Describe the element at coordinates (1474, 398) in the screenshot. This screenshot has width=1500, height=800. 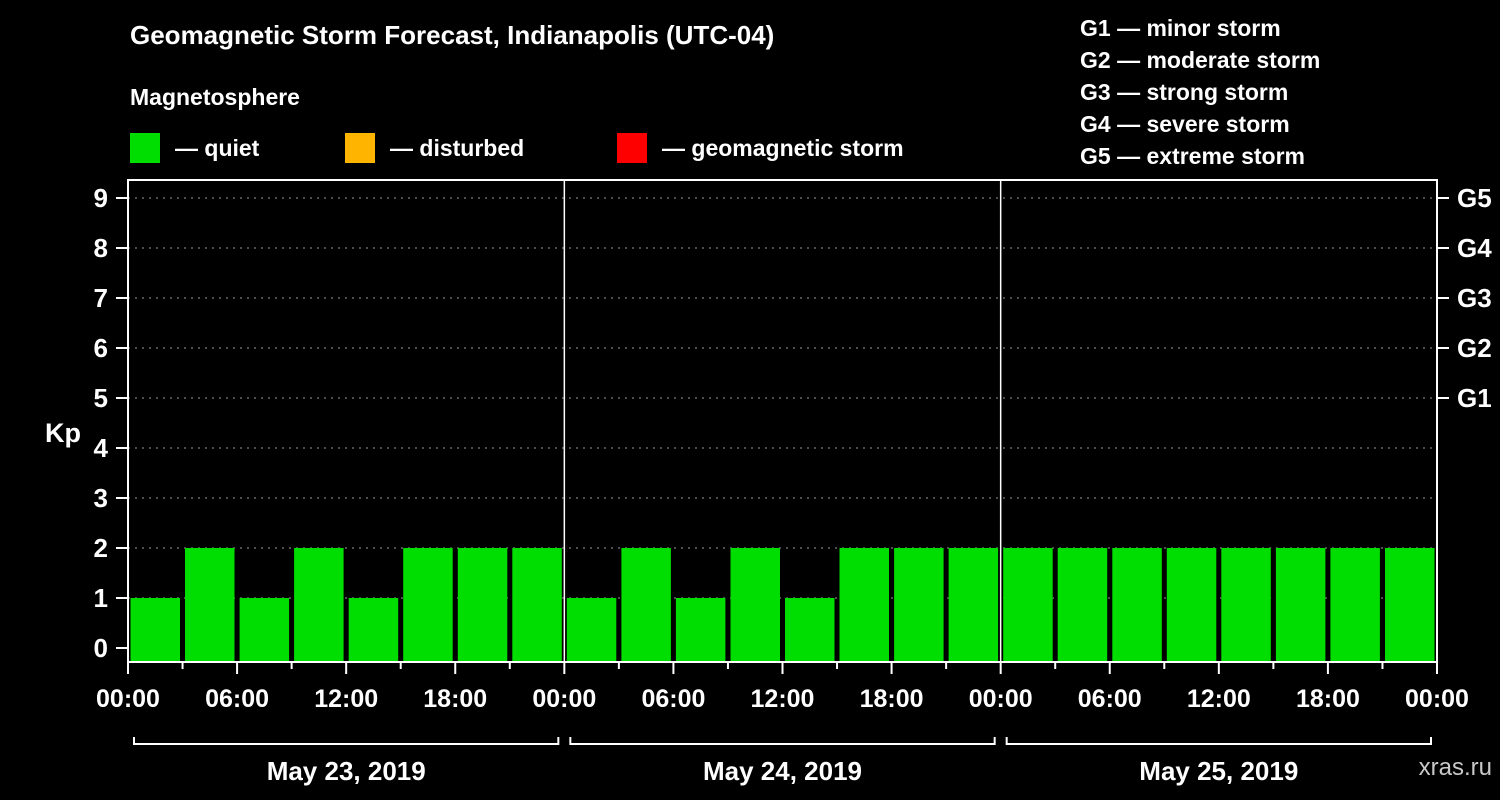
I see `g-tick-label: G1` at that location.